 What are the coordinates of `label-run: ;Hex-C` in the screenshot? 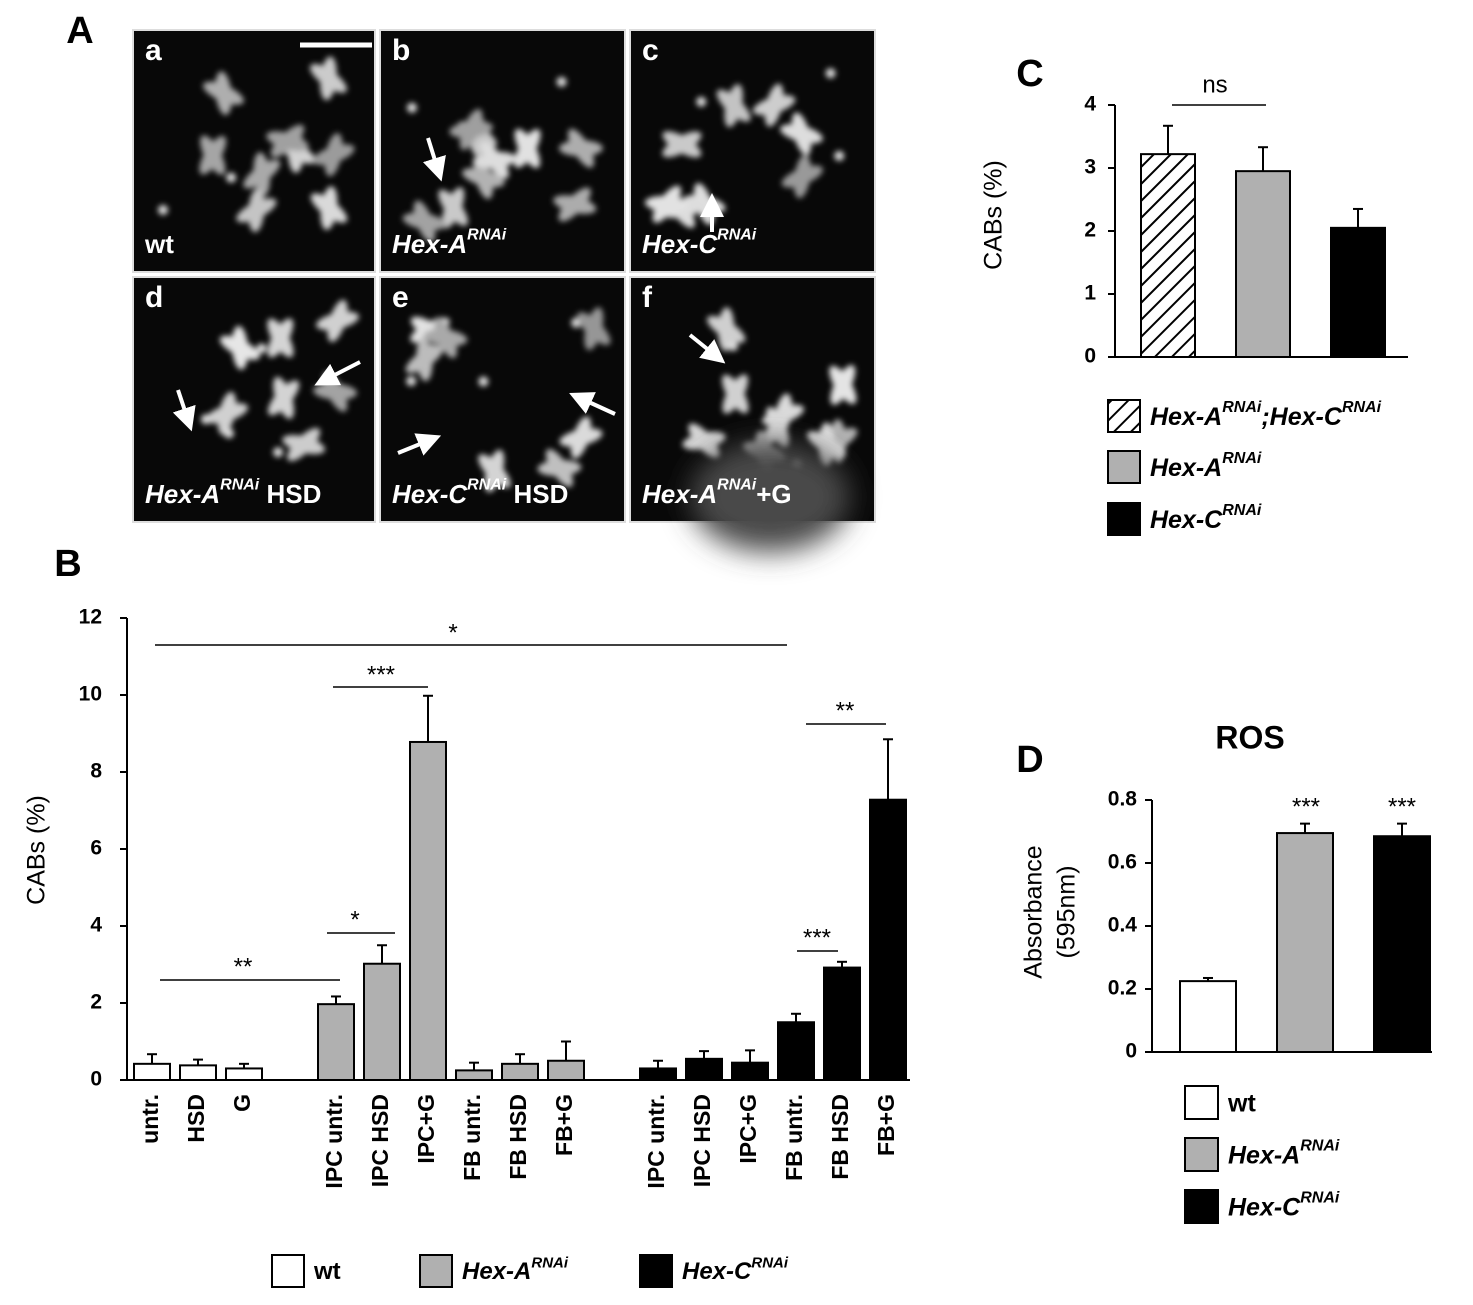 It's located at (1302, 417).